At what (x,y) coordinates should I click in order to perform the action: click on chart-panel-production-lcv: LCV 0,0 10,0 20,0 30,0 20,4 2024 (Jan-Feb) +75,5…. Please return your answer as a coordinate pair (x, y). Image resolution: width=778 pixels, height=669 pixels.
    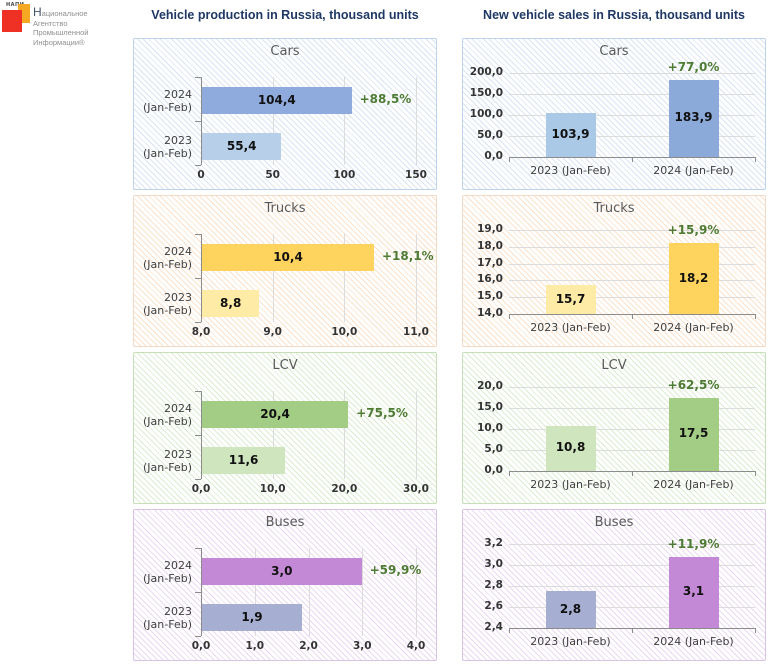
    Looking at the image, I should click on (285, 428).